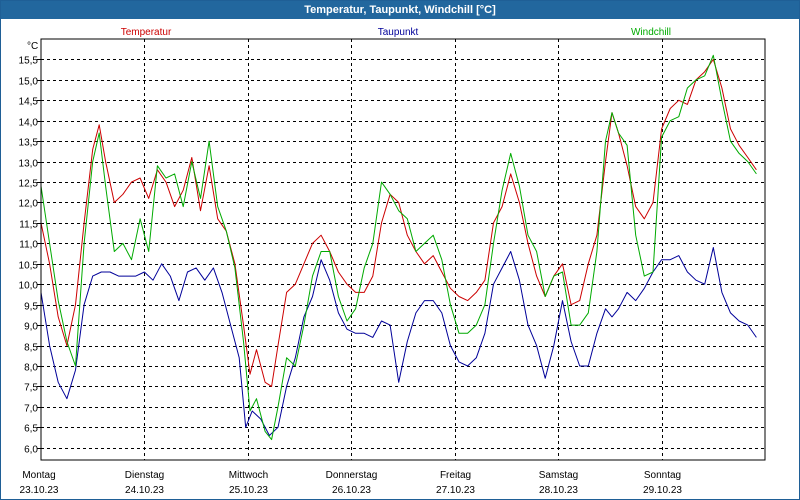 The image size is (800, 500). I want to click on chart-title: Temperatur, Taupunkt, Windchill [°C], so click(400, 10).